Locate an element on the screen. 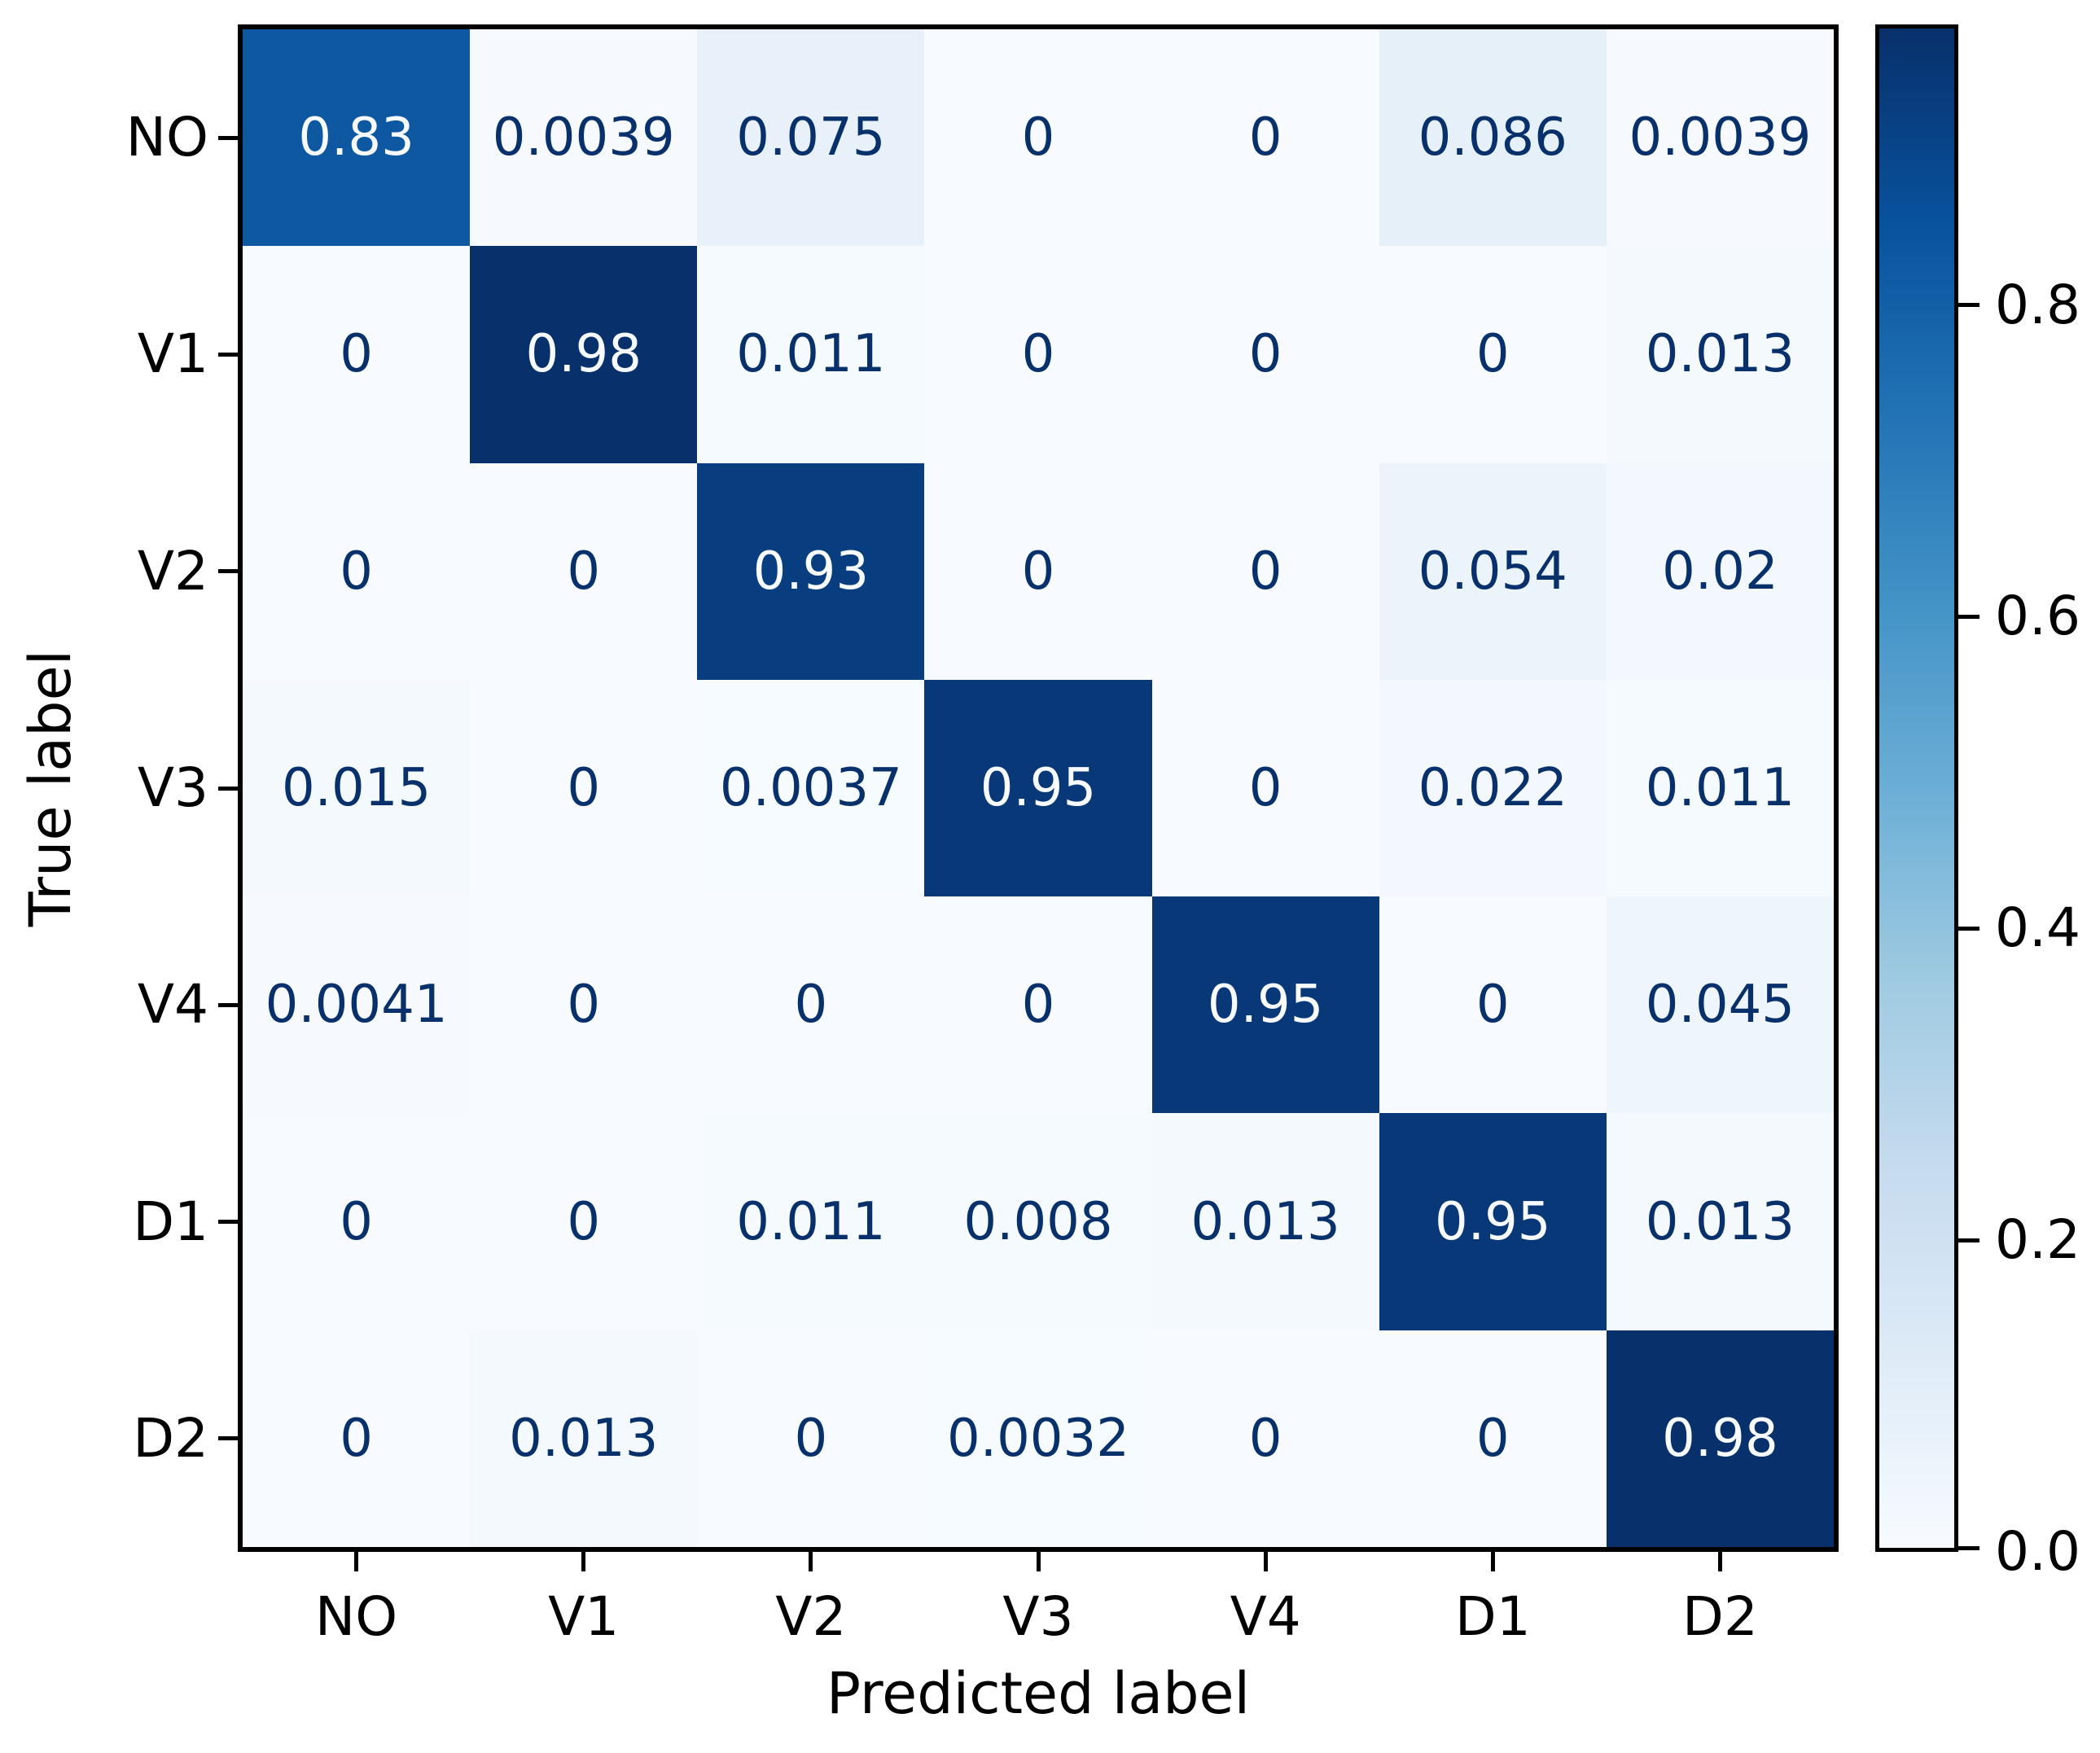 Image resolution: width=2100 pixels, height=1753 pixels. colorbar-tick-label: 0.4 is located at coordinates (2037, 928).